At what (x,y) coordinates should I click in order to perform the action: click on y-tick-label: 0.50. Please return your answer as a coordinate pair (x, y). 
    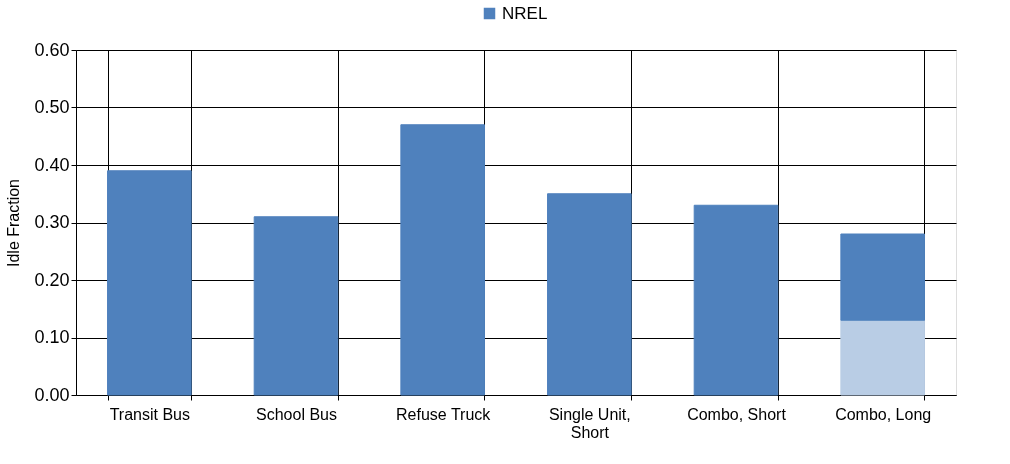
    Looking at the image, I should click on (52, 107).